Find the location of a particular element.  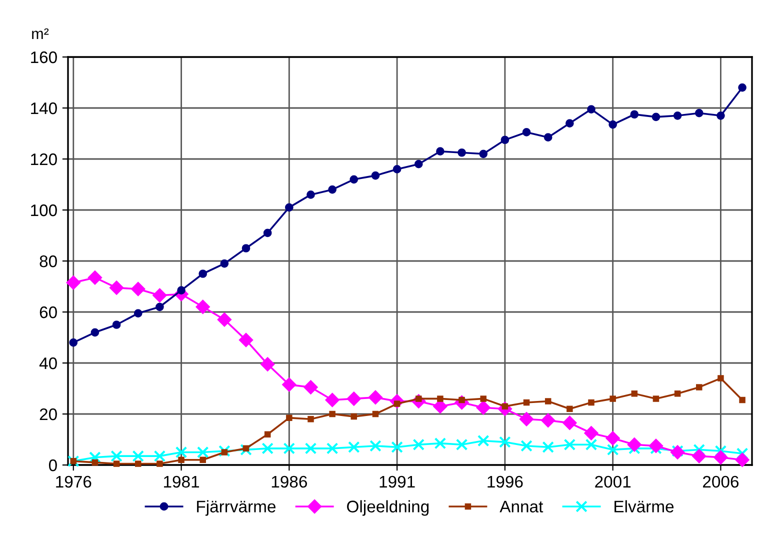

y-axis-title: m² is located at coordinates (40, 33).